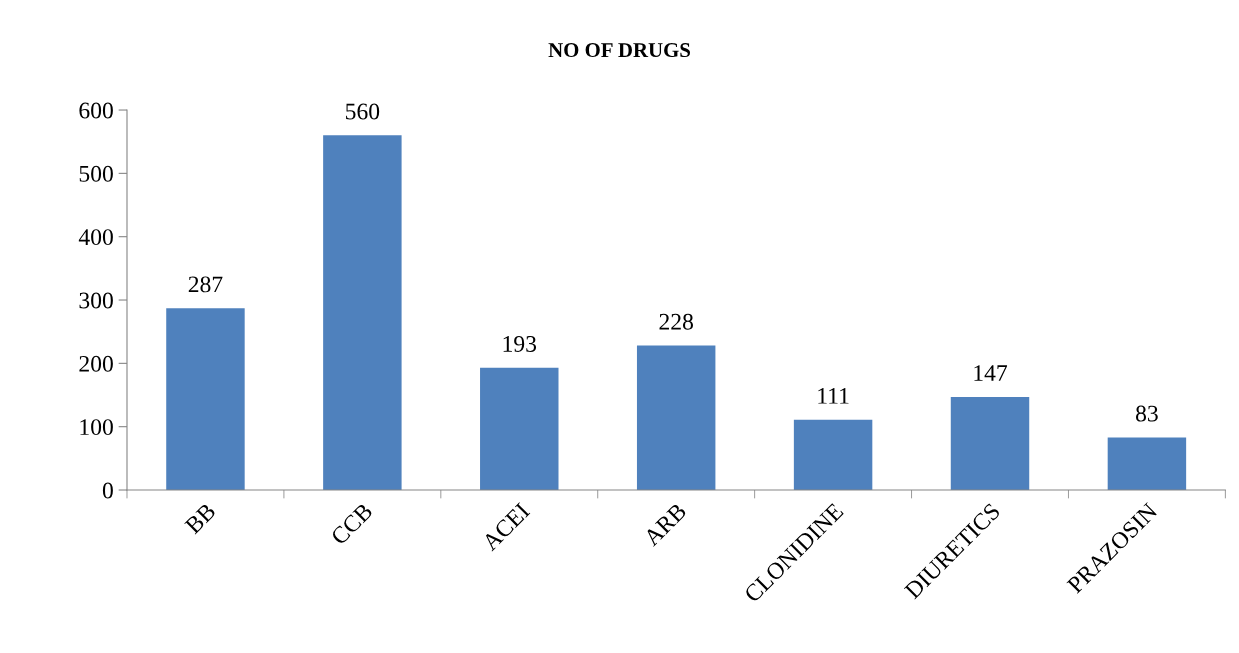 This screenshot has height=653, width=1239. What do you see at coordinates (96, 427) in the screenshot?
I see `y-tick-label: 100` at bounding box center [96, 427].